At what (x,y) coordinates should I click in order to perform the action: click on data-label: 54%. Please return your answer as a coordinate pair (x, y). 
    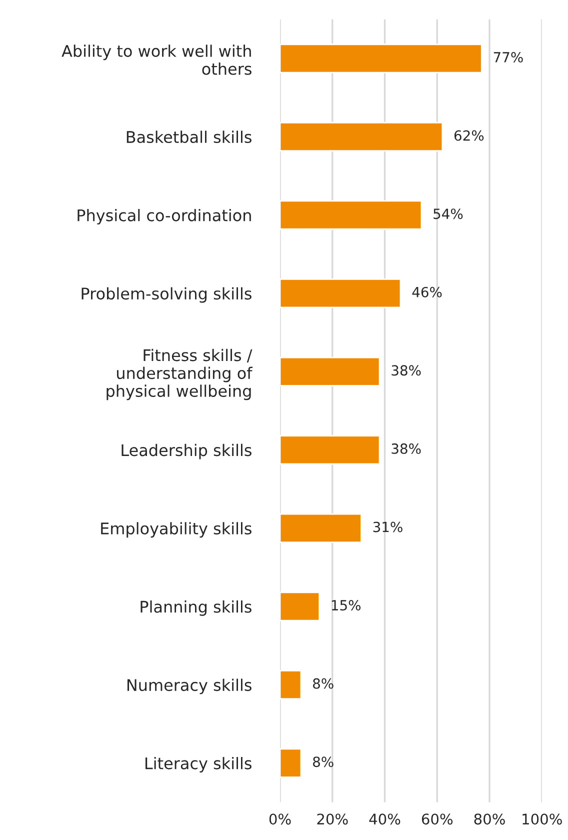
    Looking at the image, I should click on (448, 214).